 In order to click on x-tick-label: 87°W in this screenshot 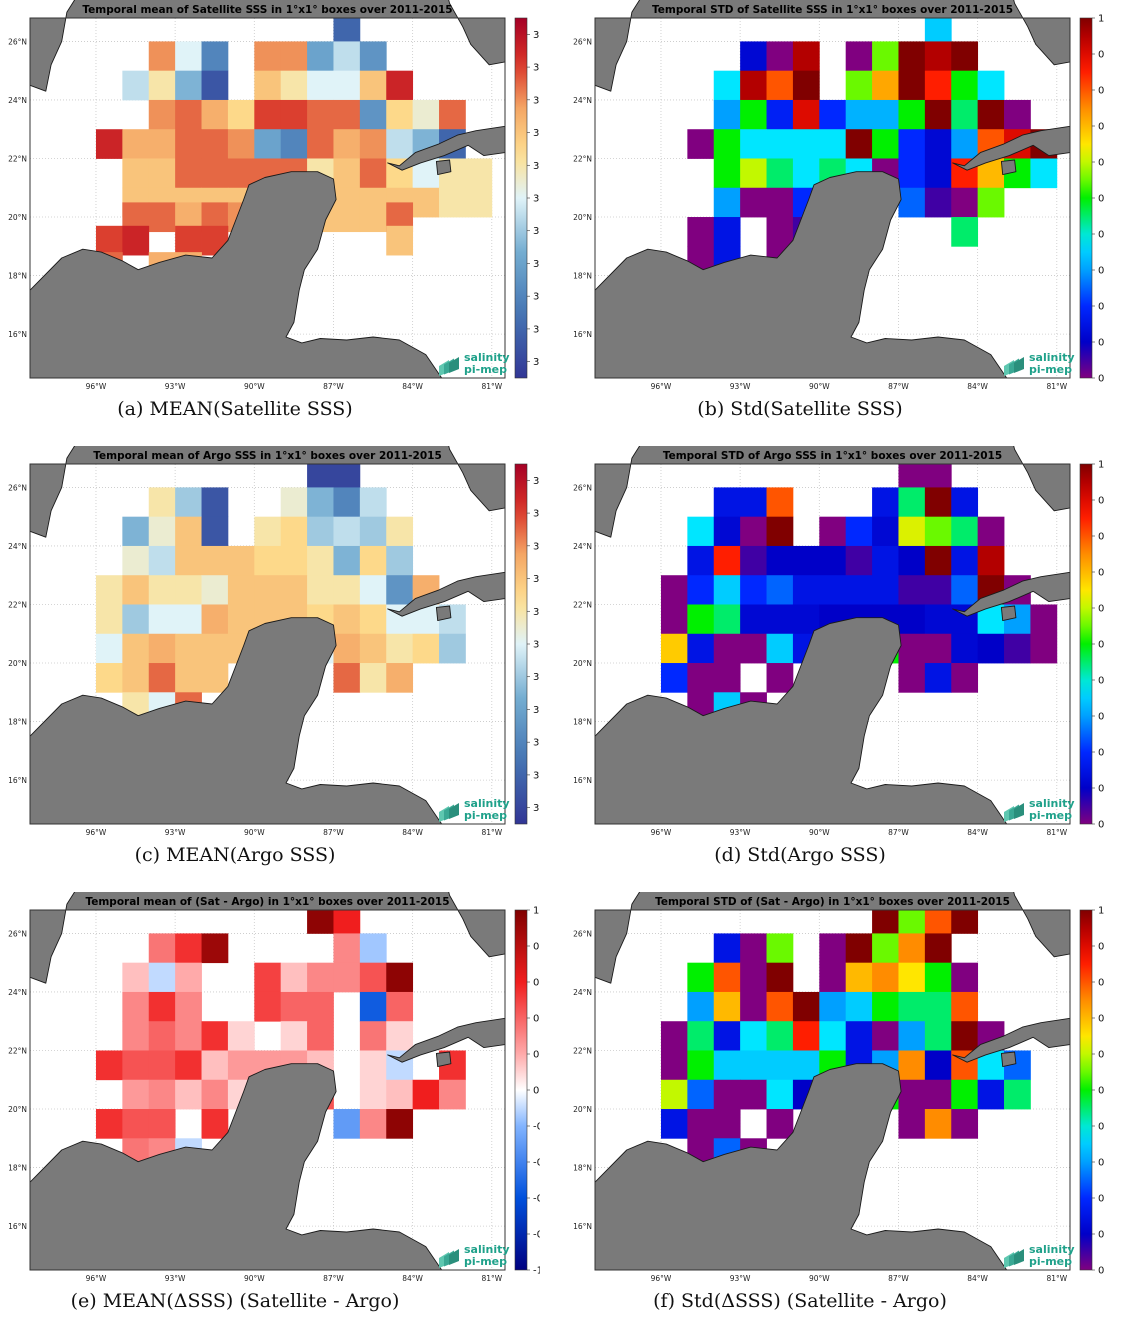, I will do `click(898, 1278)`.